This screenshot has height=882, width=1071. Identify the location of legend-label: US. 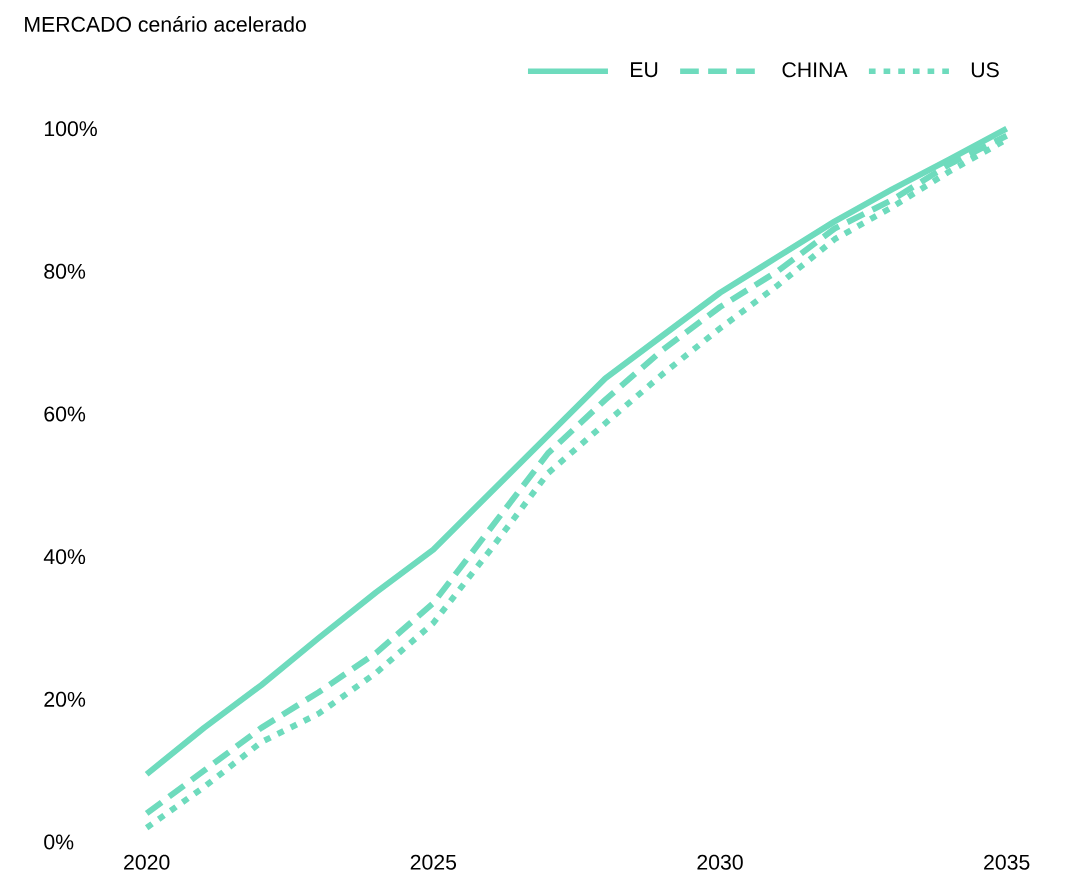
(985, 70).